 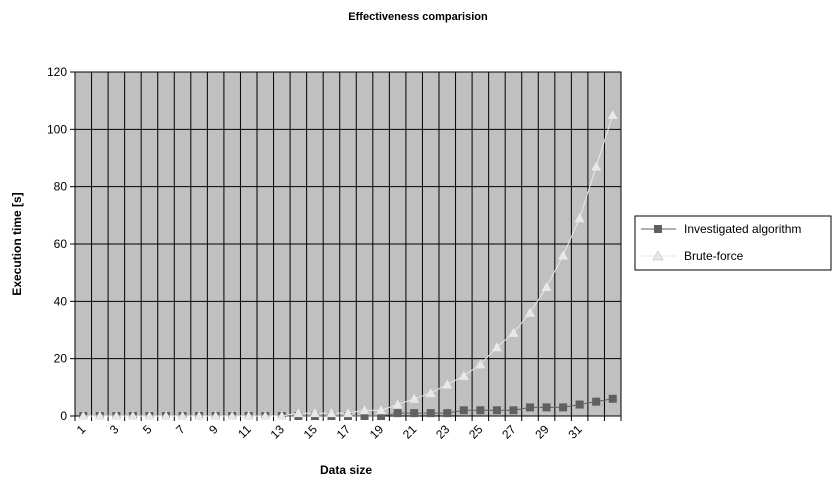 What do you see at coordinates (509, 432) in the screenshot?
I see `x-tick-label: 27` at bounding box center [509, 432].